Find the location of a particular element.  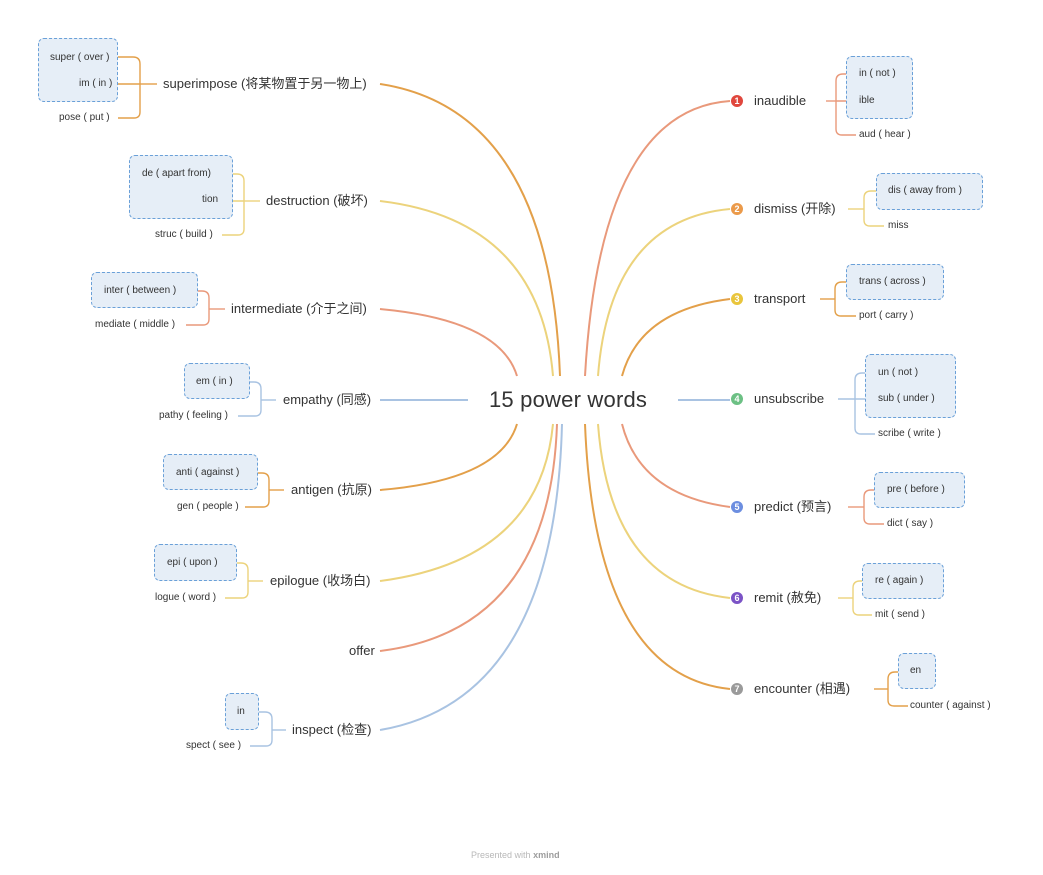

topic-predict: predict (预言) is located at coordinates (793, 506).